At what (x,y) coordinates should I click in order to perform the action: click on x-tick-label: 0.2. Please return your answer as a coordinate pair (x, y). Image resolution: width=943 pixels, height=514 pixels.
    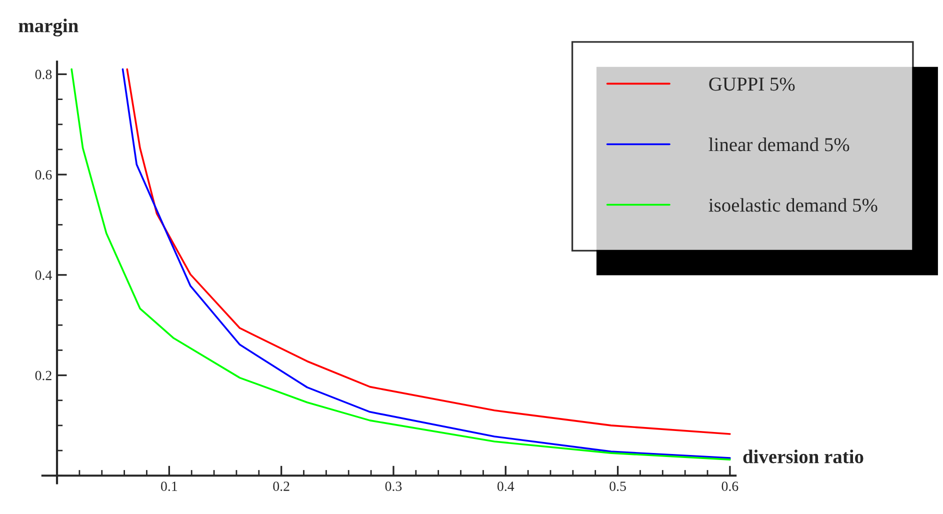
    Looking at the image, I should click on (281, 487).